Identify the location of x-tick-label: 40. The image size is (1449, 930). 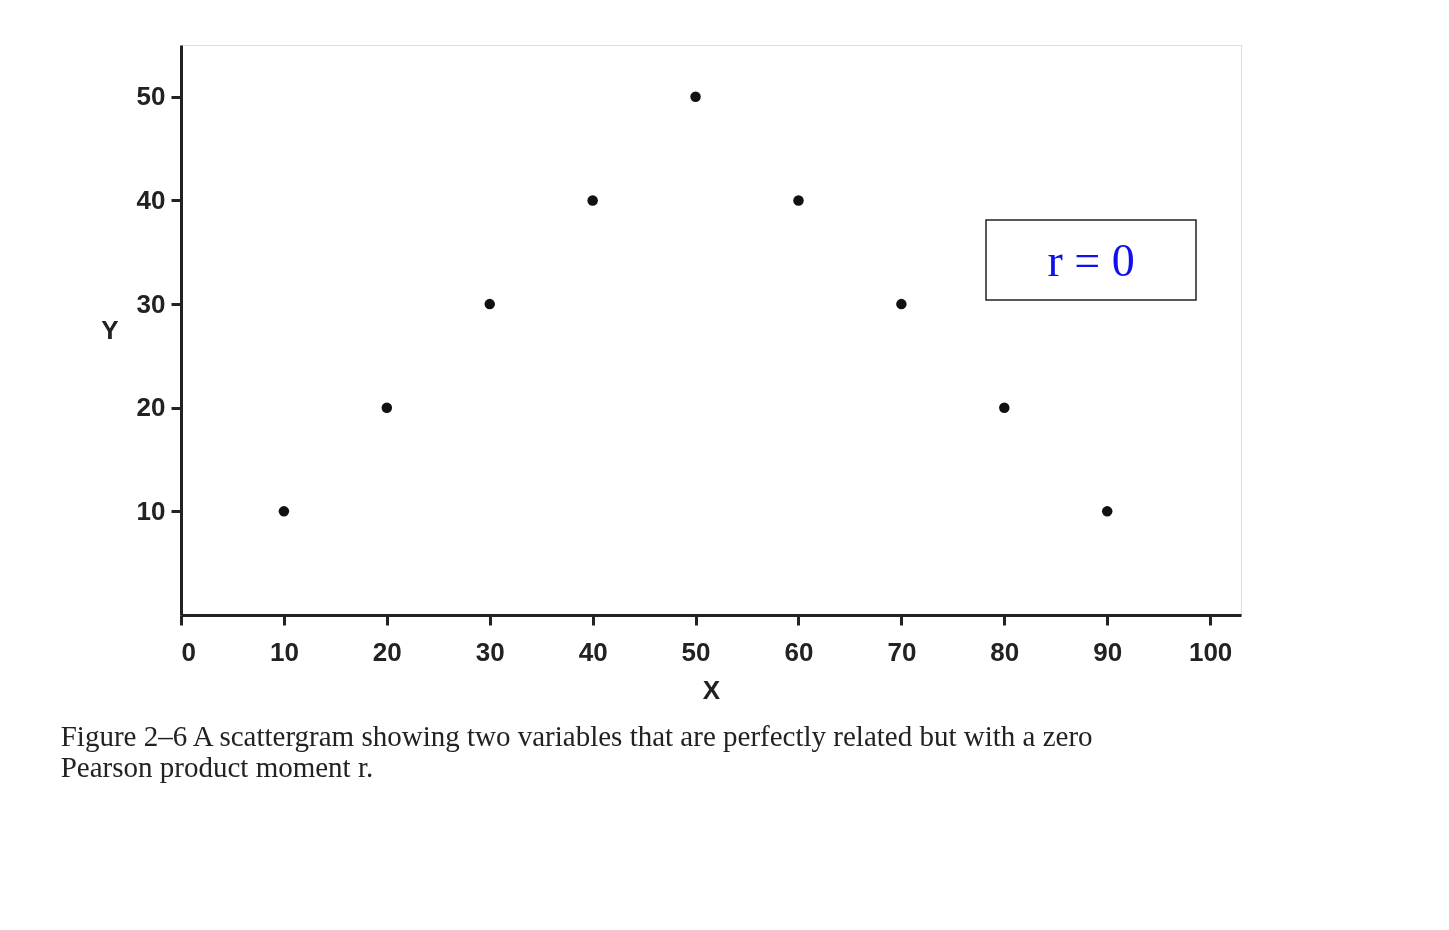
(593, 651).